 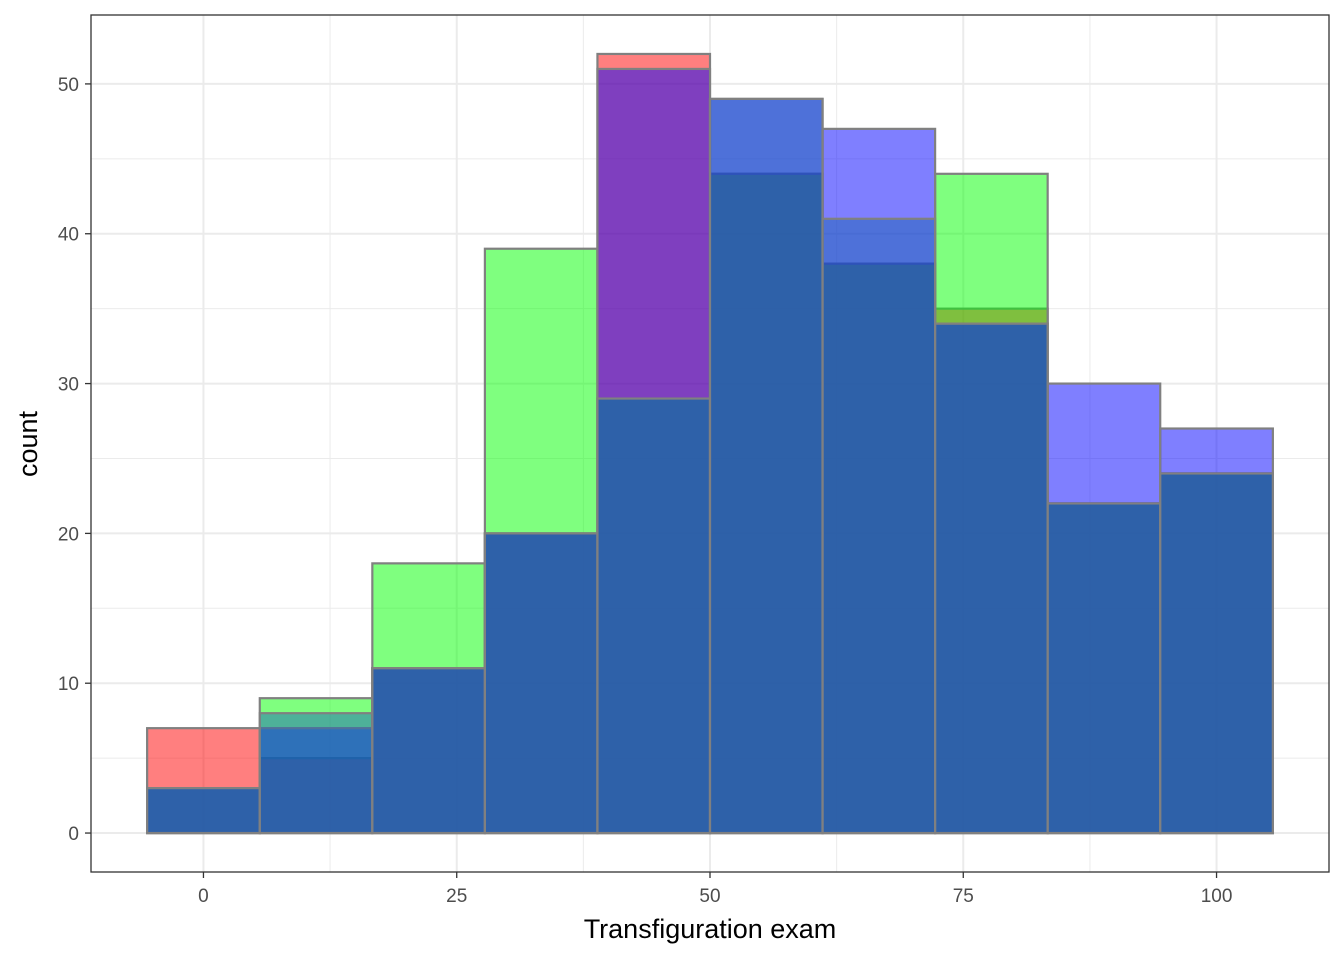 What do you see at coordinates (68, 385) in the screenshot?
I see `y-tick-label: 30` at bounding box center [68, 385].